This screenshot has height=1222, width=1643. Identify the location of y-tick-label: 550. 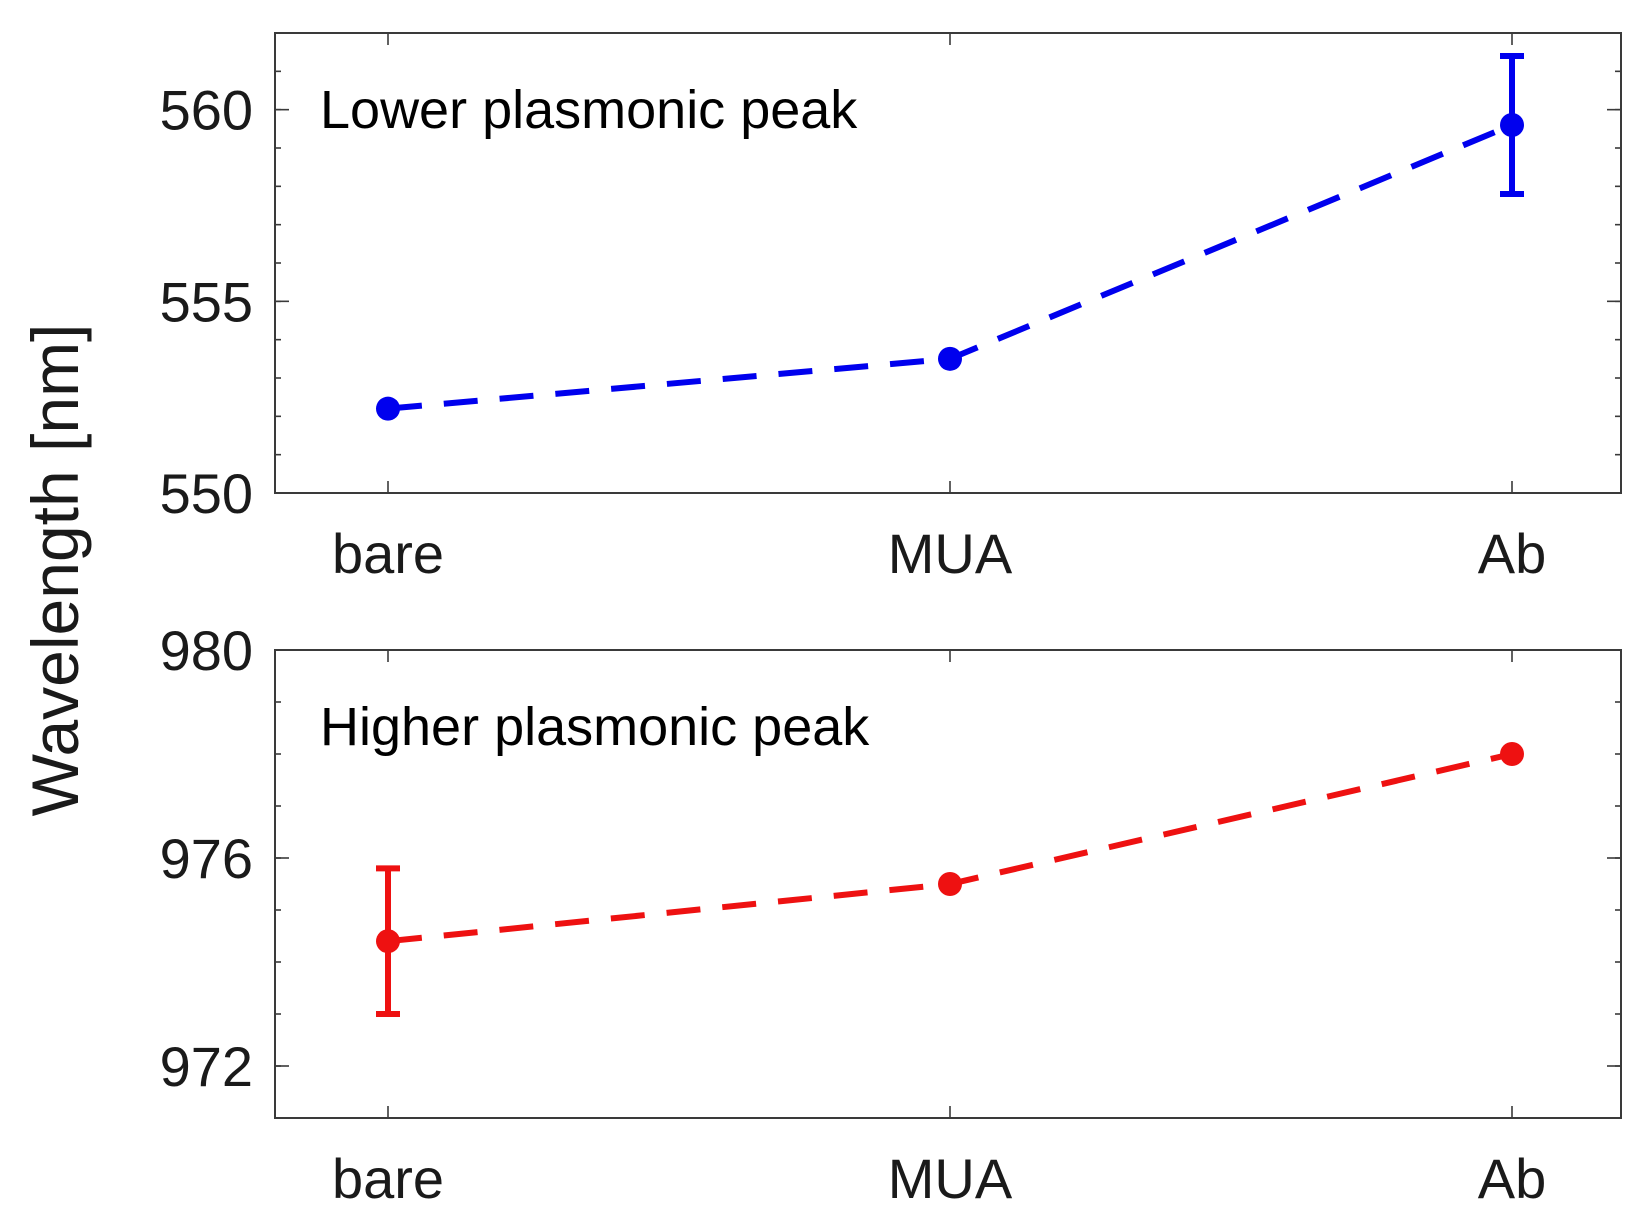
(206, 493).